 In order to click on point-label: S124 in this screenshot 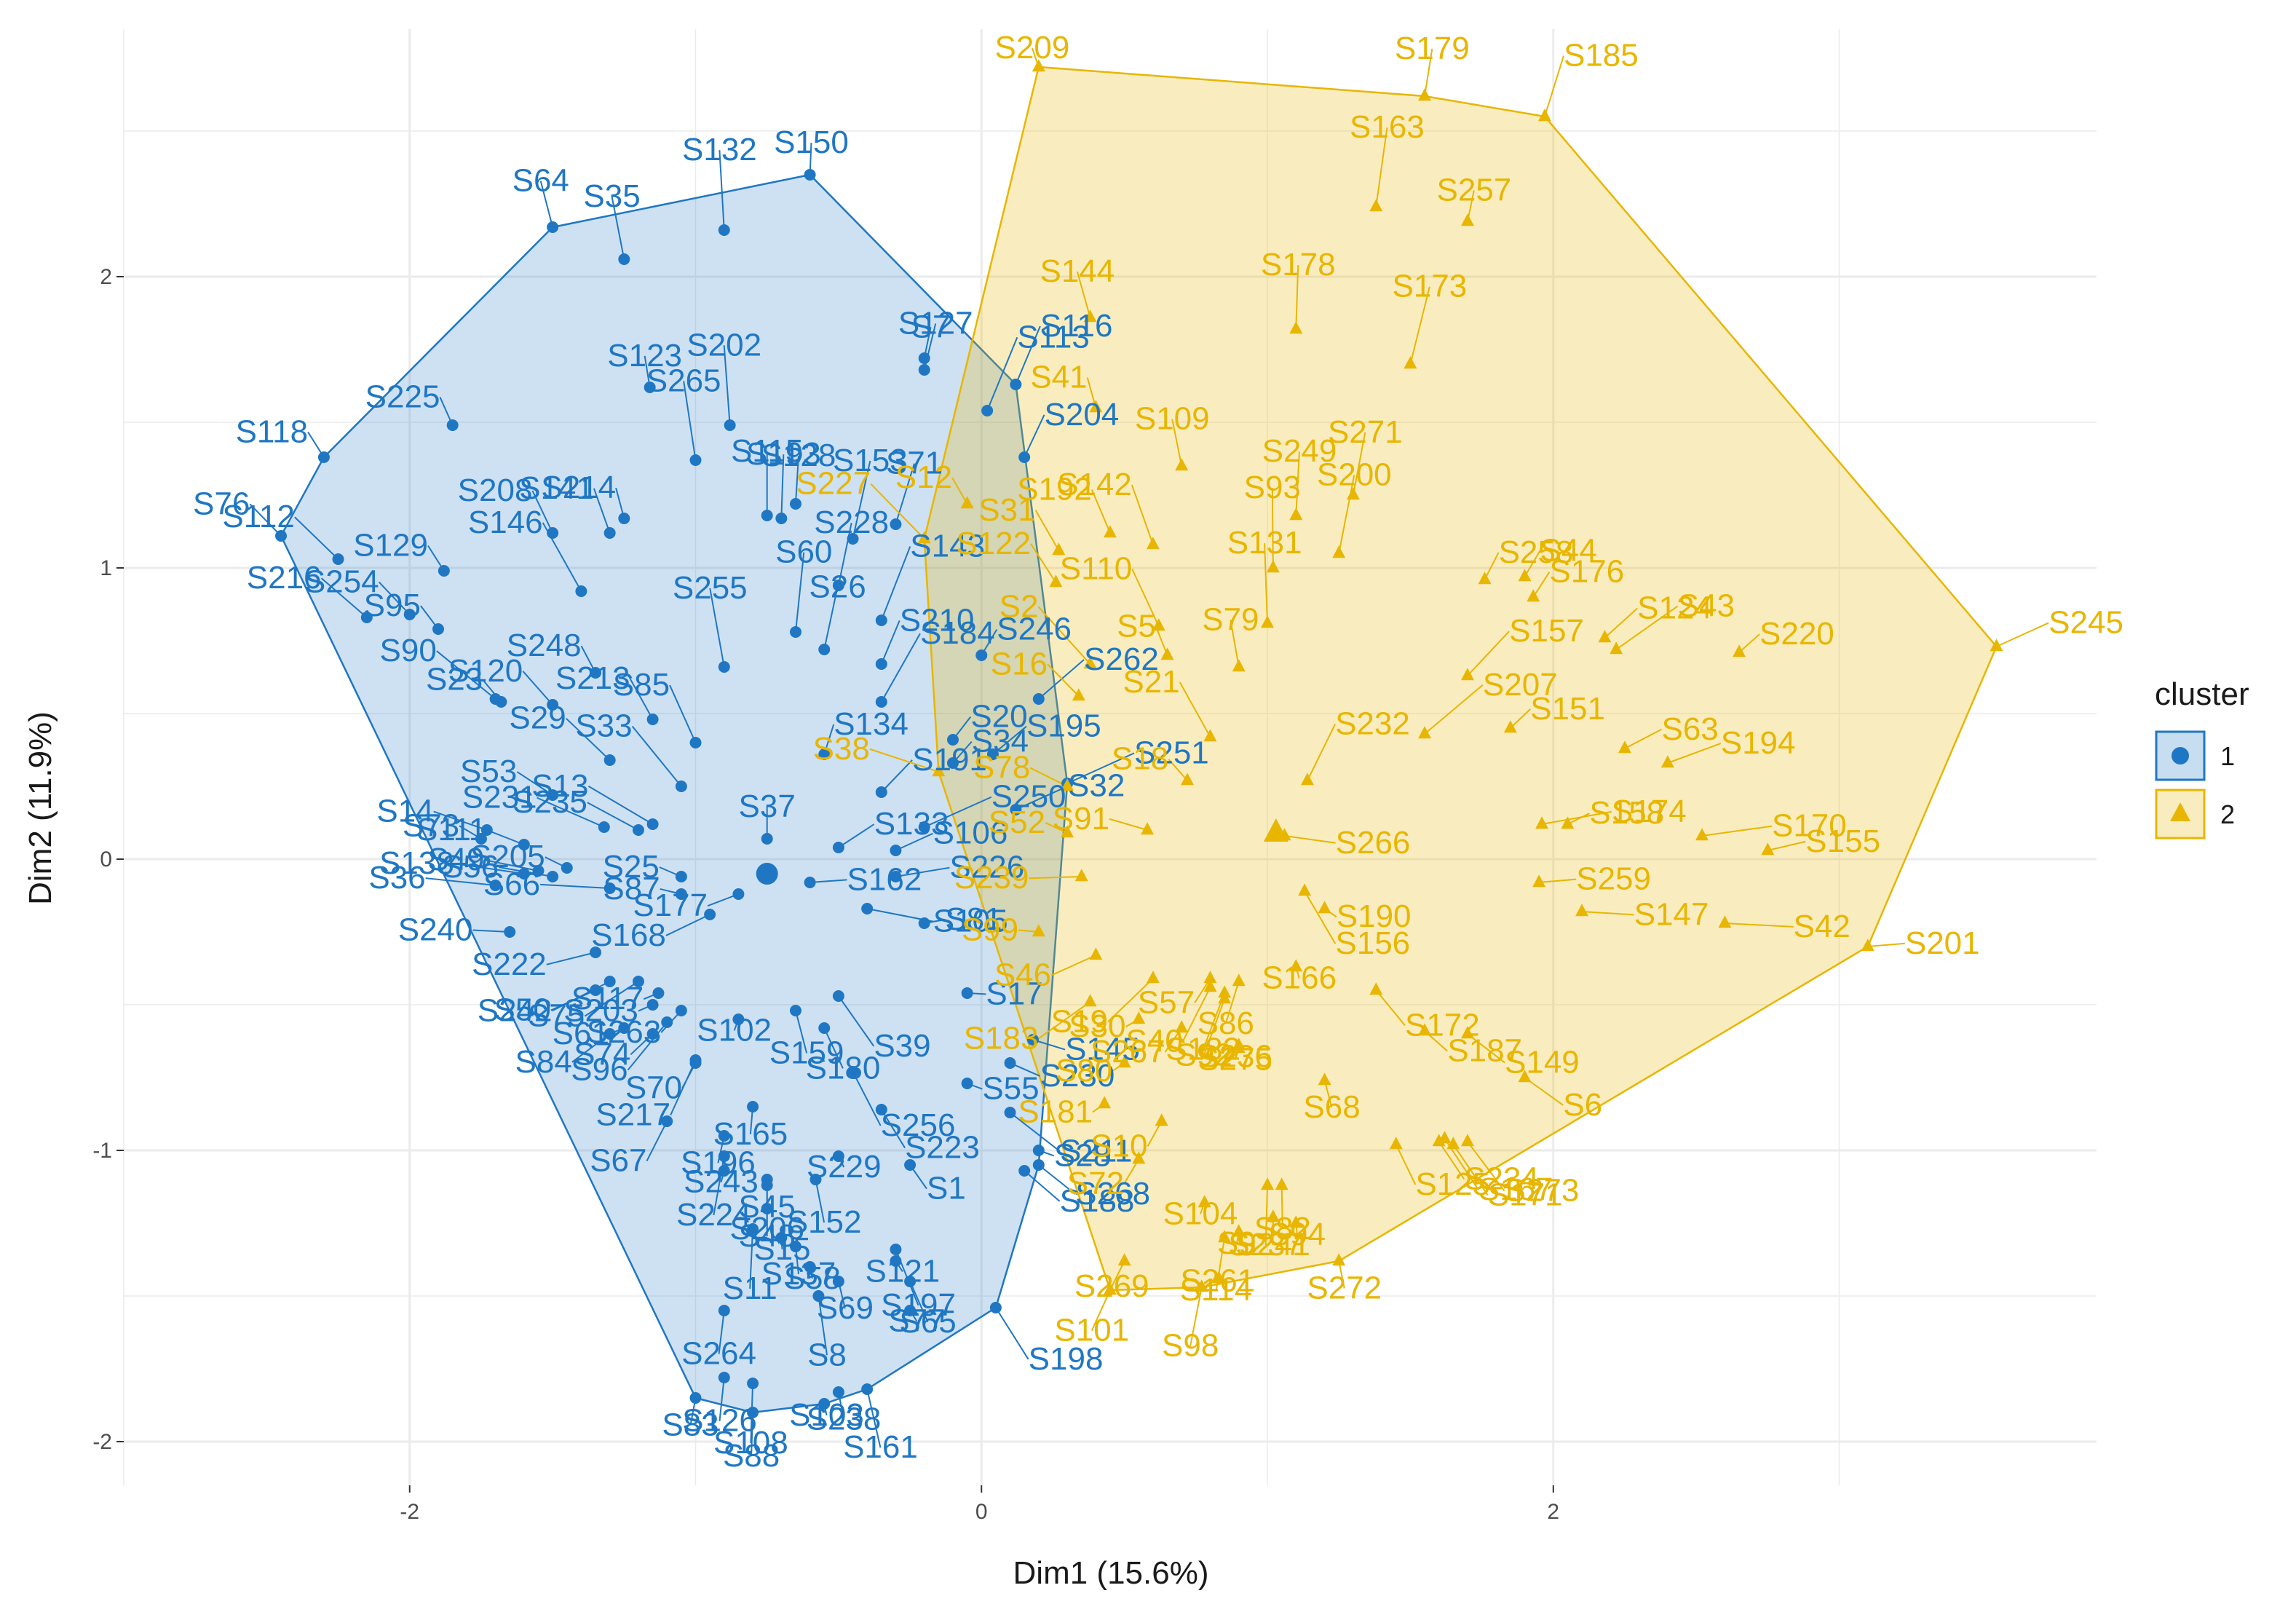, I will do `click(1674, 608)`.